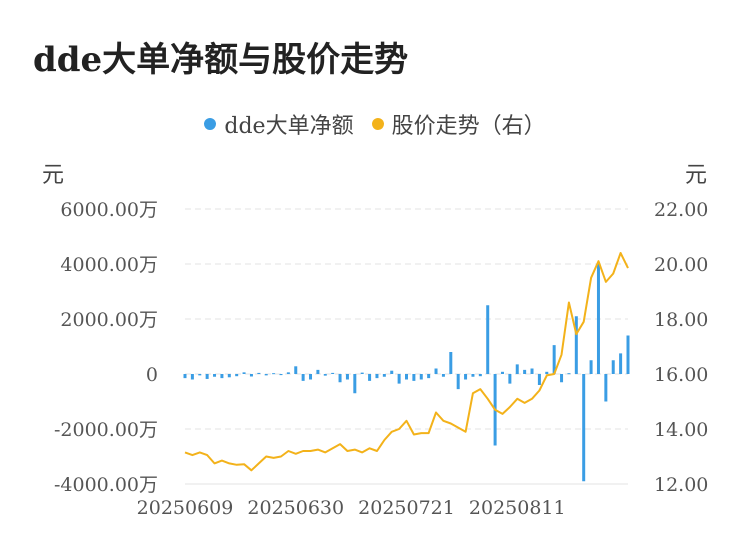 The width and height of the screenshot is (750, 558). What do you see at coordinates (210, 124) in the screenshot?
I see `legend-bar-swatch-icon` at bounding box center [210, 124].